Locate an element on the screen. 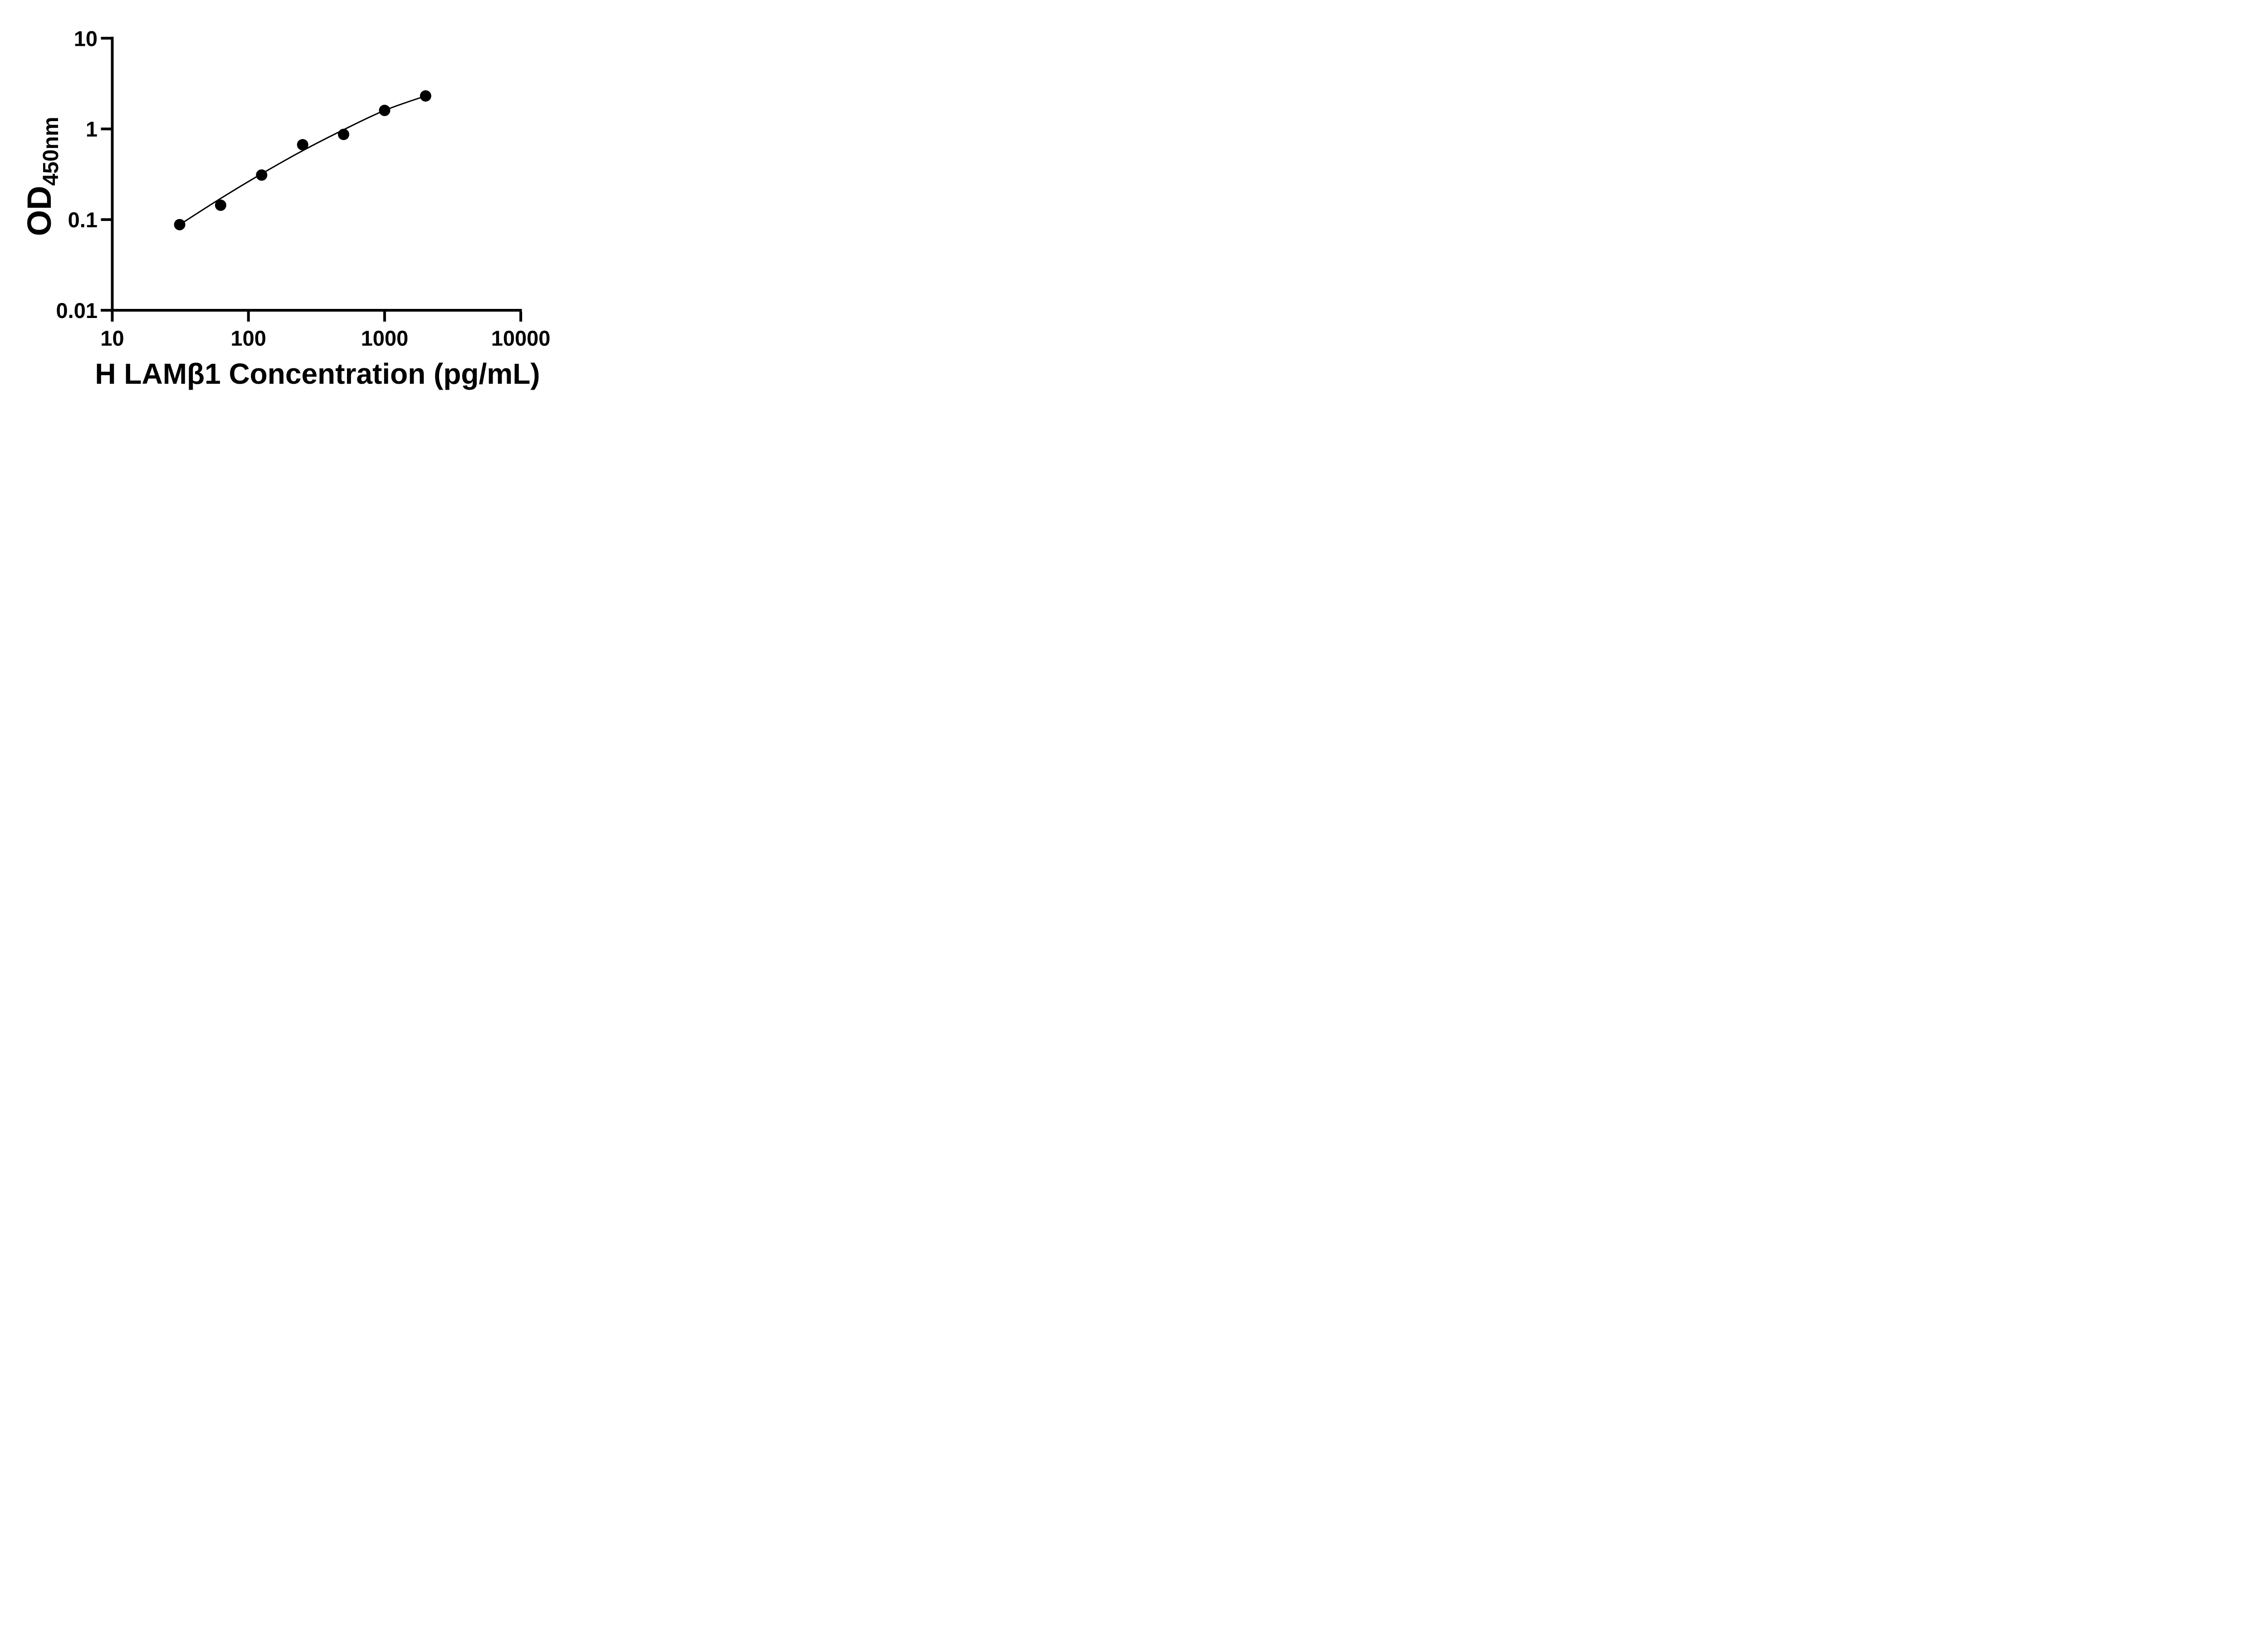 Image resolution: width=2268 pixels, height=1633 pixels. x-tick-label: 1000 is located at coordinates (385, 338).